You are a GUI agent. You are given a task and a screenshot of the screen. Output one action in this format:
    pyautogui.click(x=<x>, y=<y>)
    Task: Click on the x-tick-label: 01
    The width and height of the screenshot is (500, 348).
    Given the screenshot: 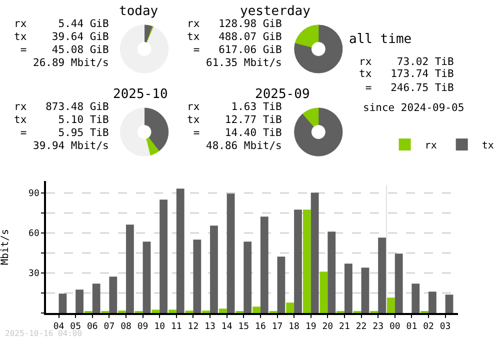 What is the action you would take?
    pyautogui.click(x=412, y=327)
    